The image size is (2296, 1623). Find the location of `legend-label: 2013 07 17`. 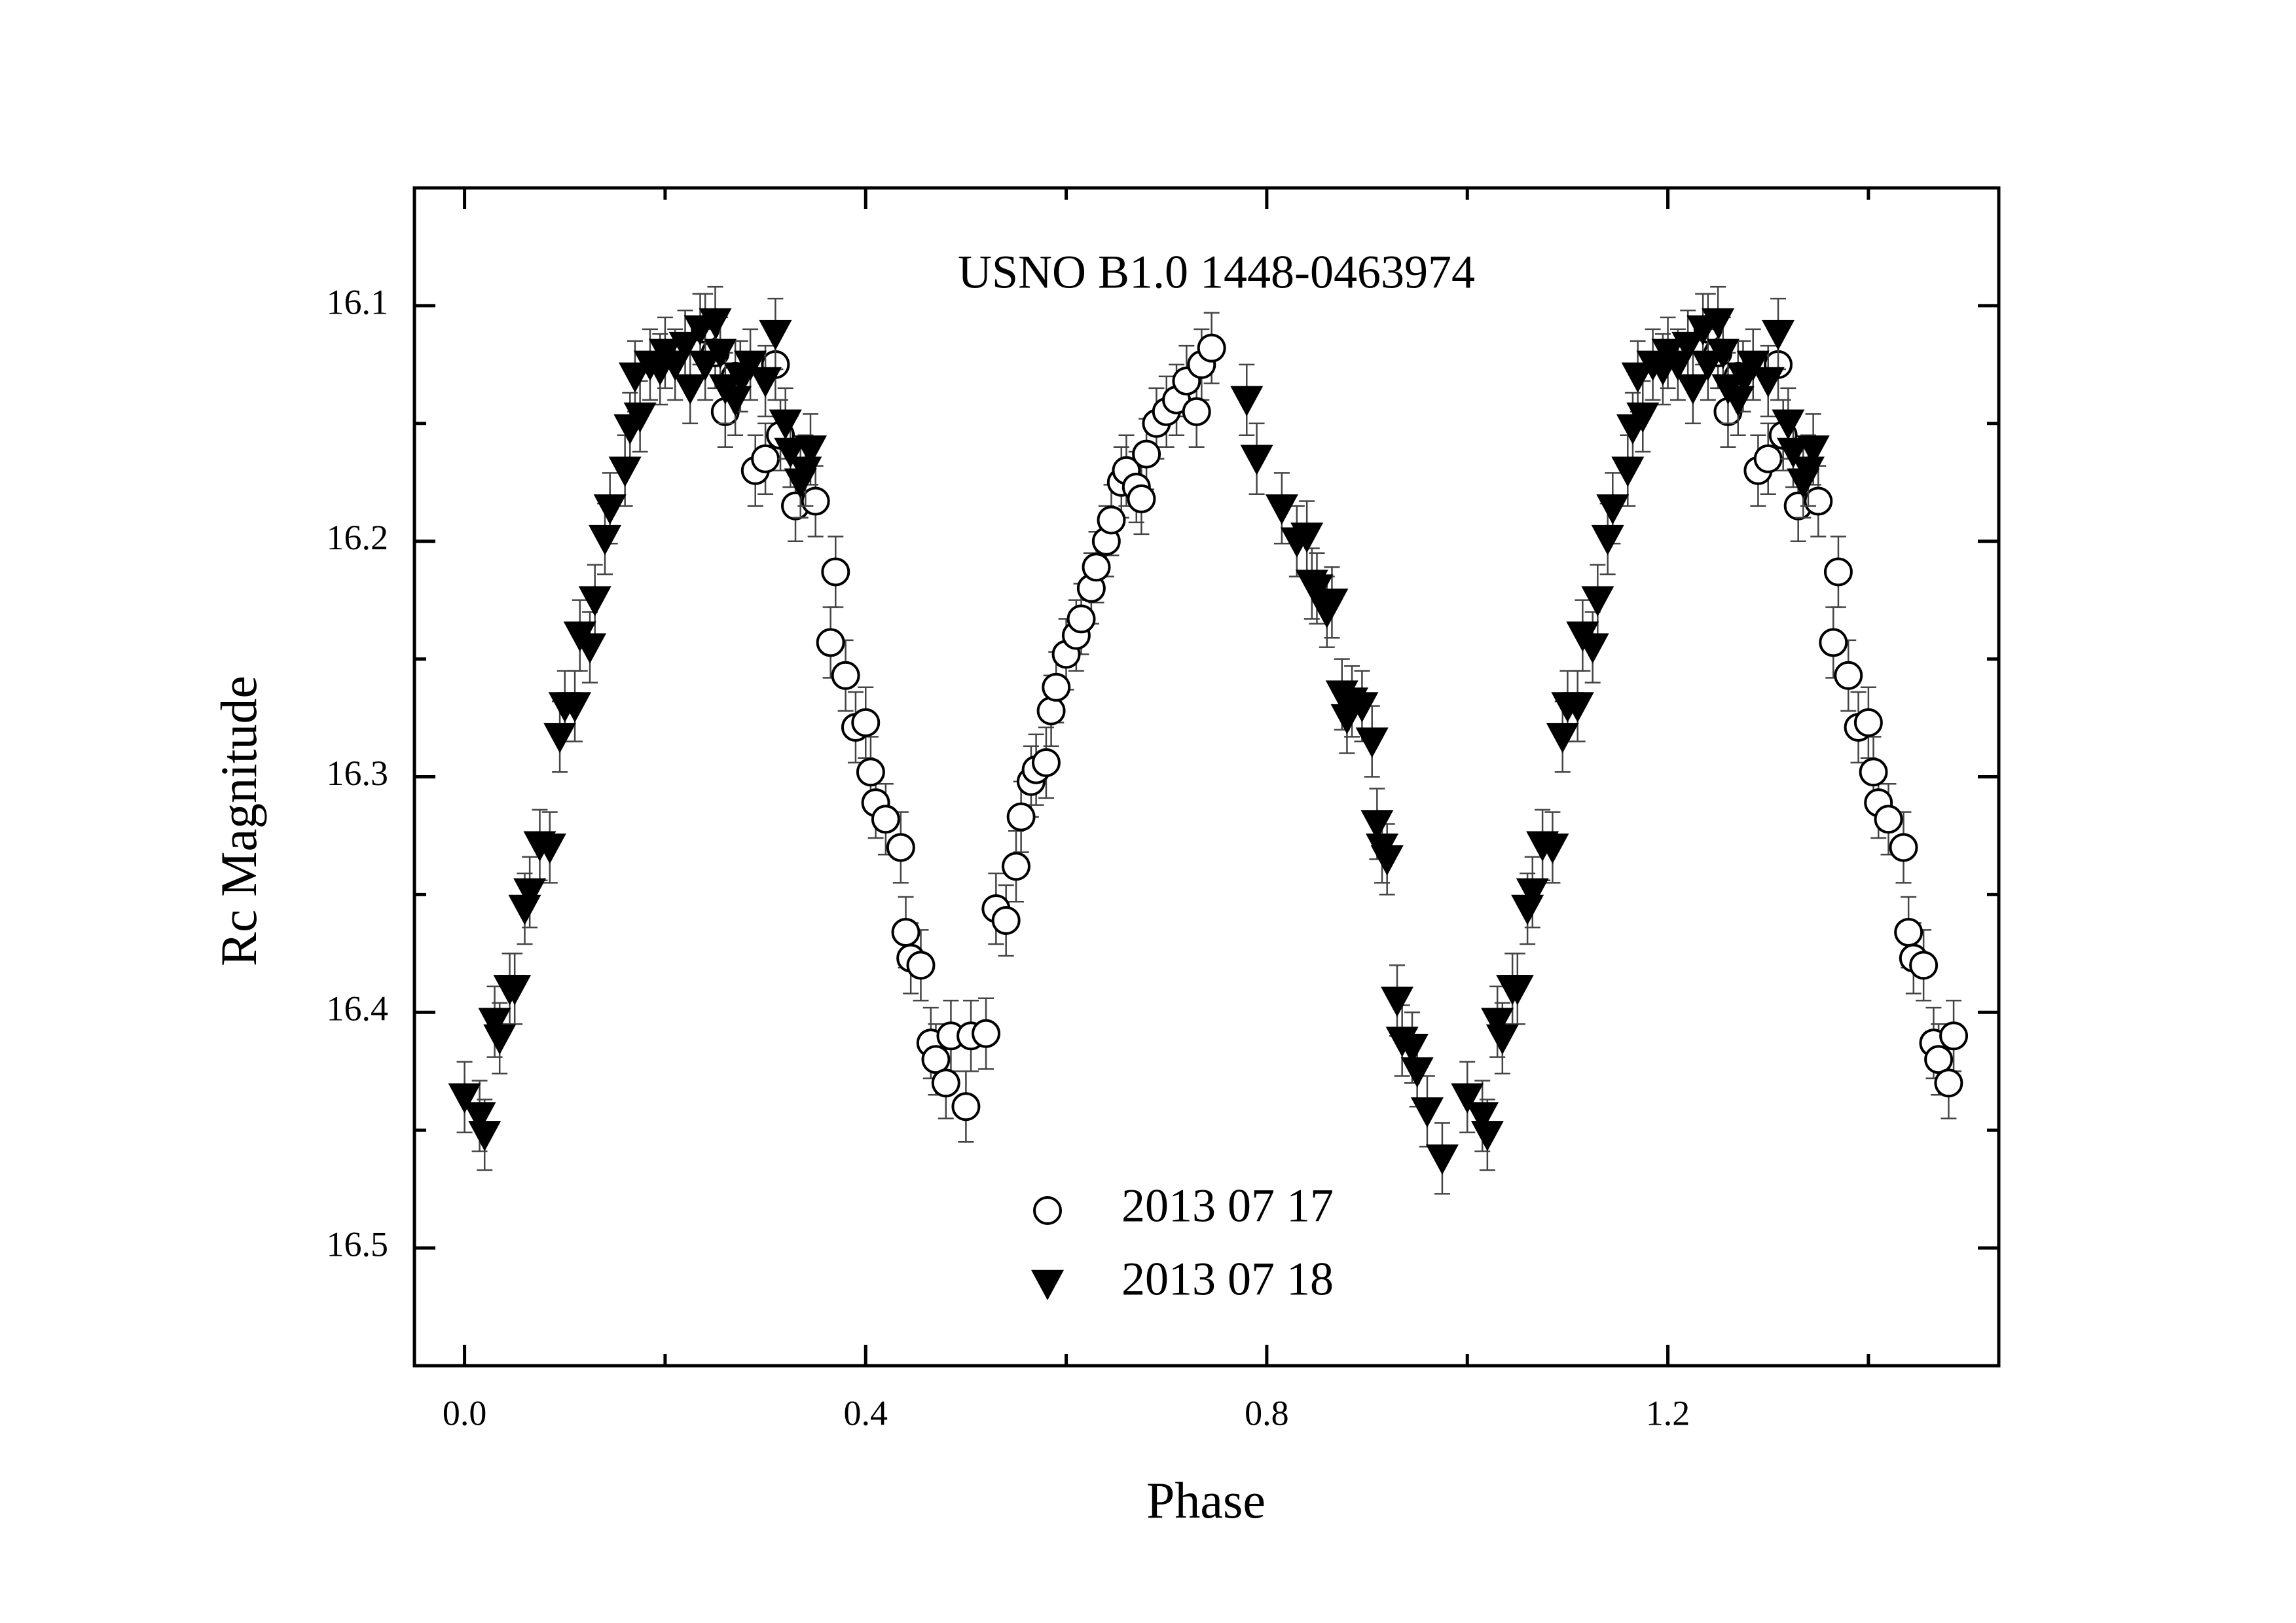

legend-label: 2013 07 17 is located at coordinates (1227, 1206).